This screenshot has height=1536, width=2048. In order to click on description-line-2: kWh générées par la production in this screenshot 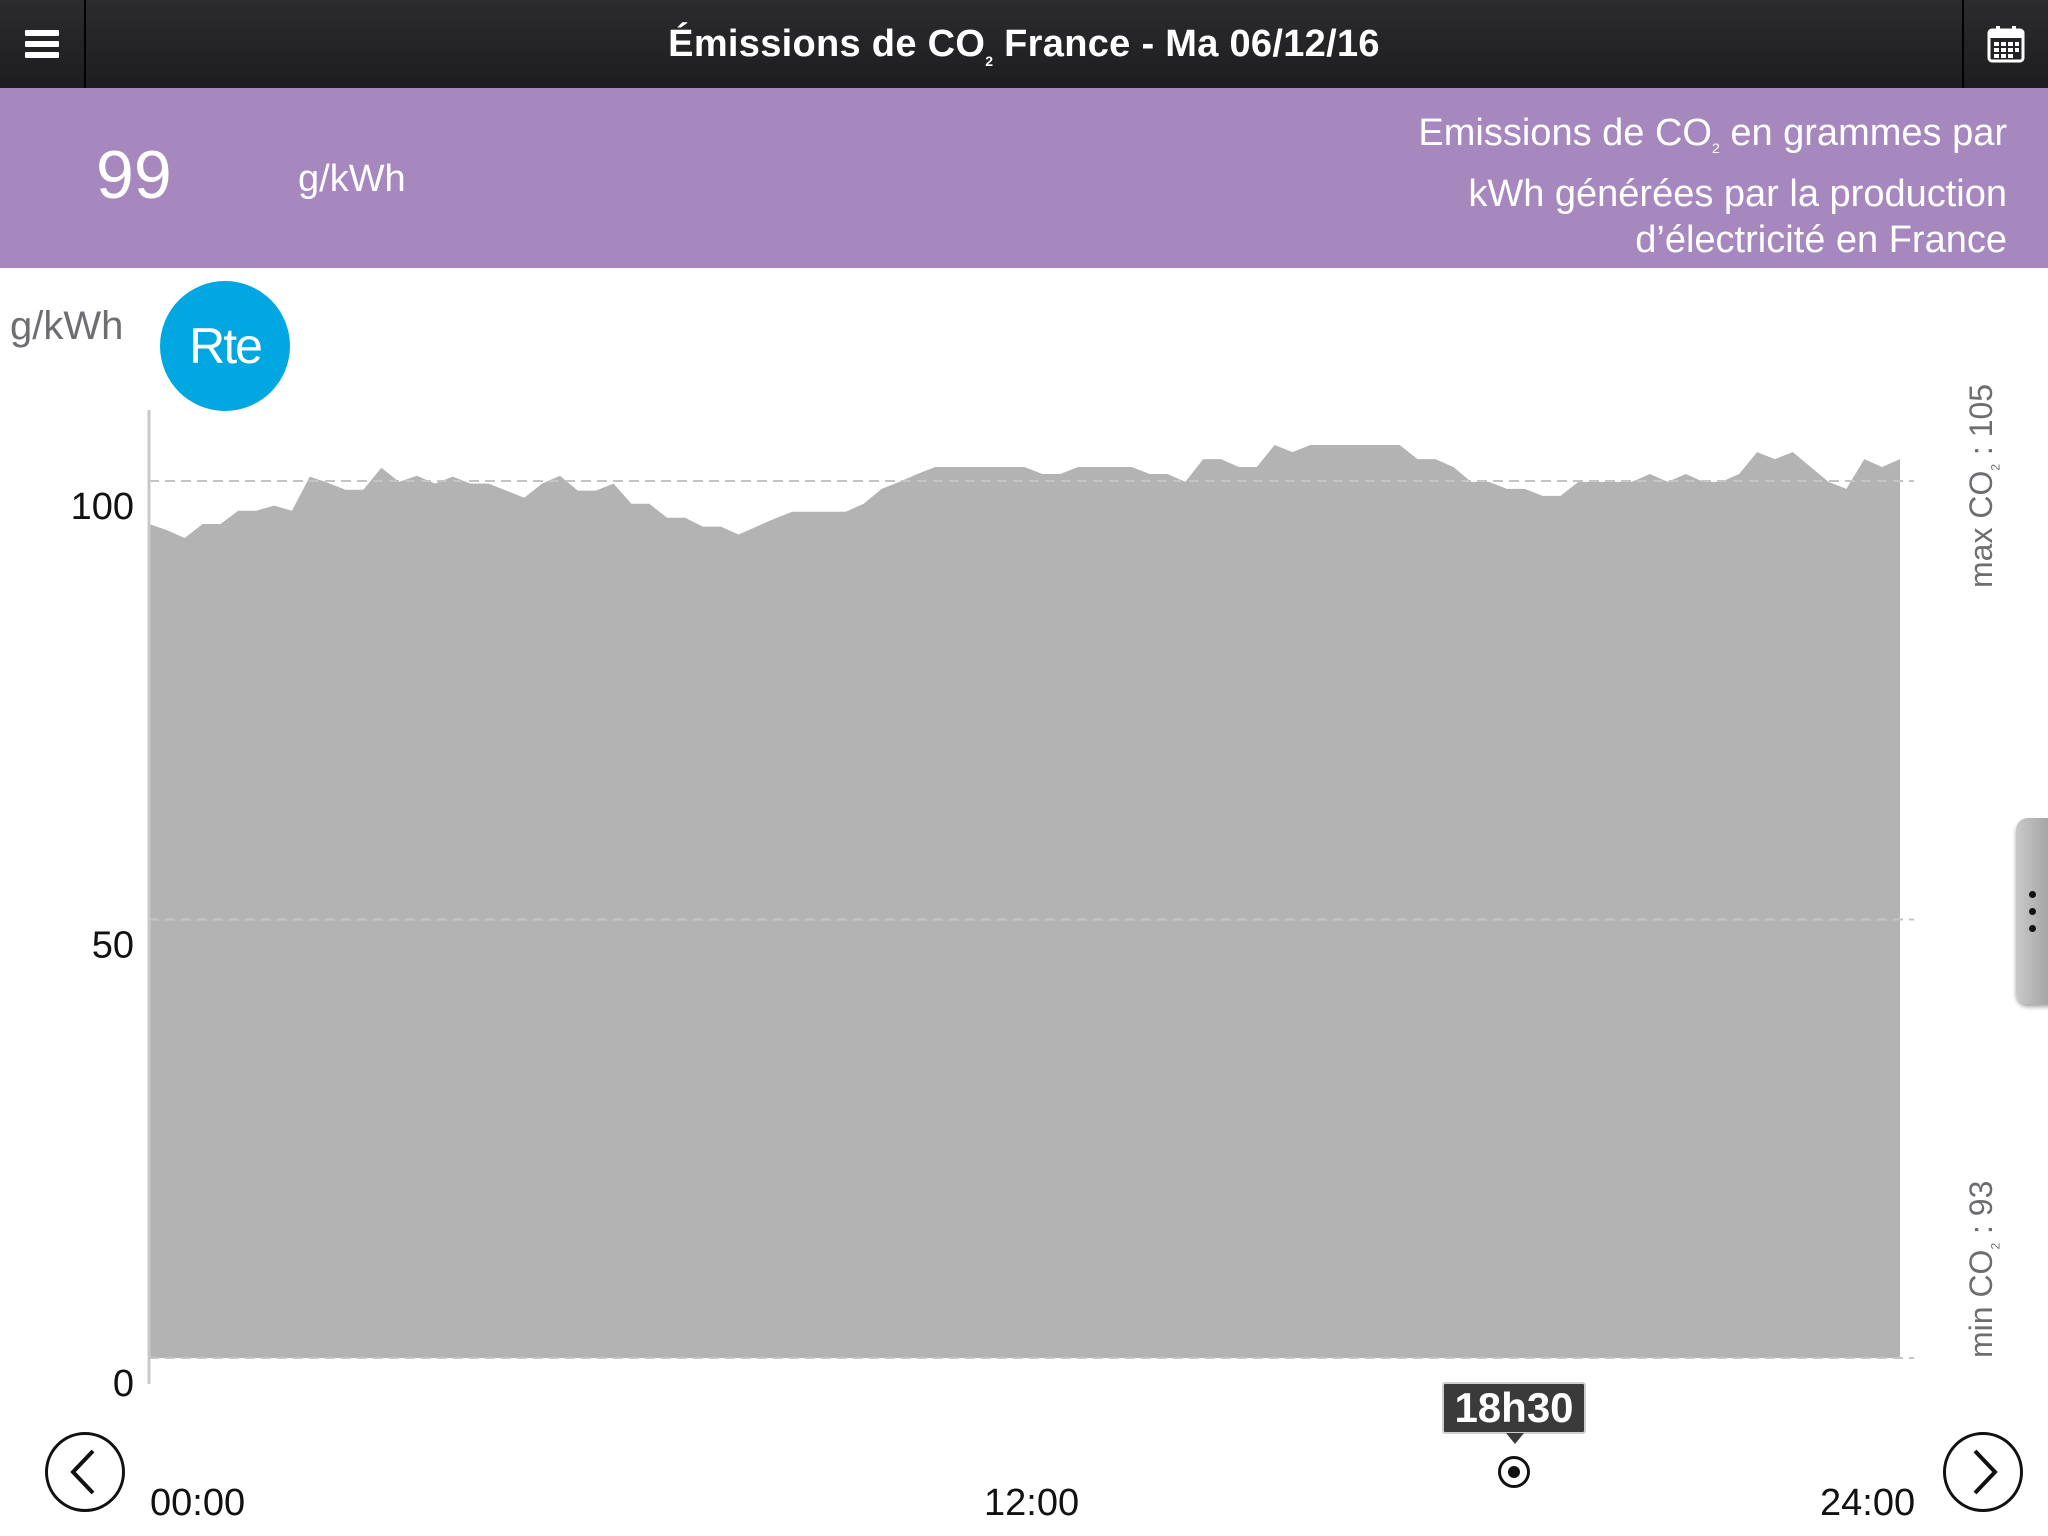, I will do `click(1737, 194)`.